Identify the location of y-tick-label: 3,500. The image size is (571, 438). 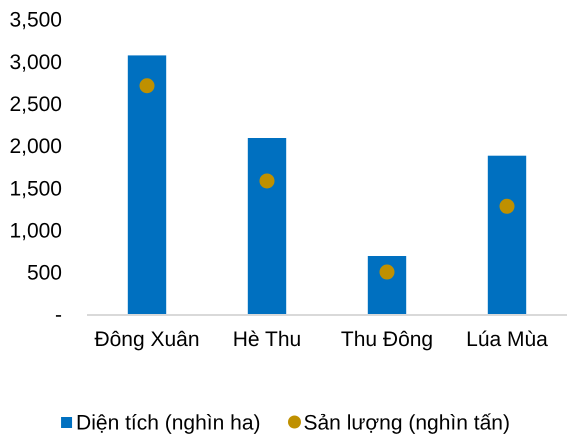
(35, 20).